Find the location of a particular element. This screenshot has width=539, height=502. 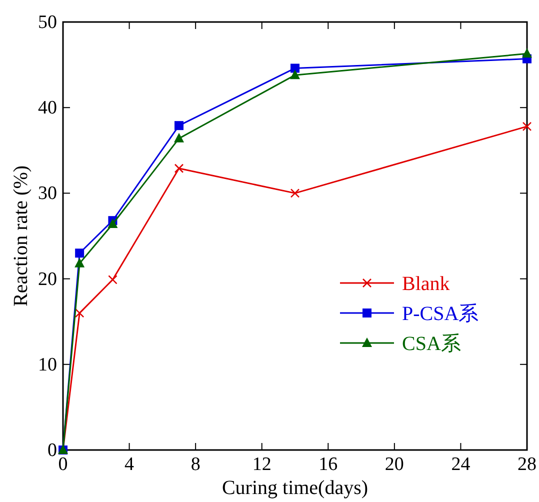

x-axis-title: Curing time(days) is located at coordinates (295, 488).